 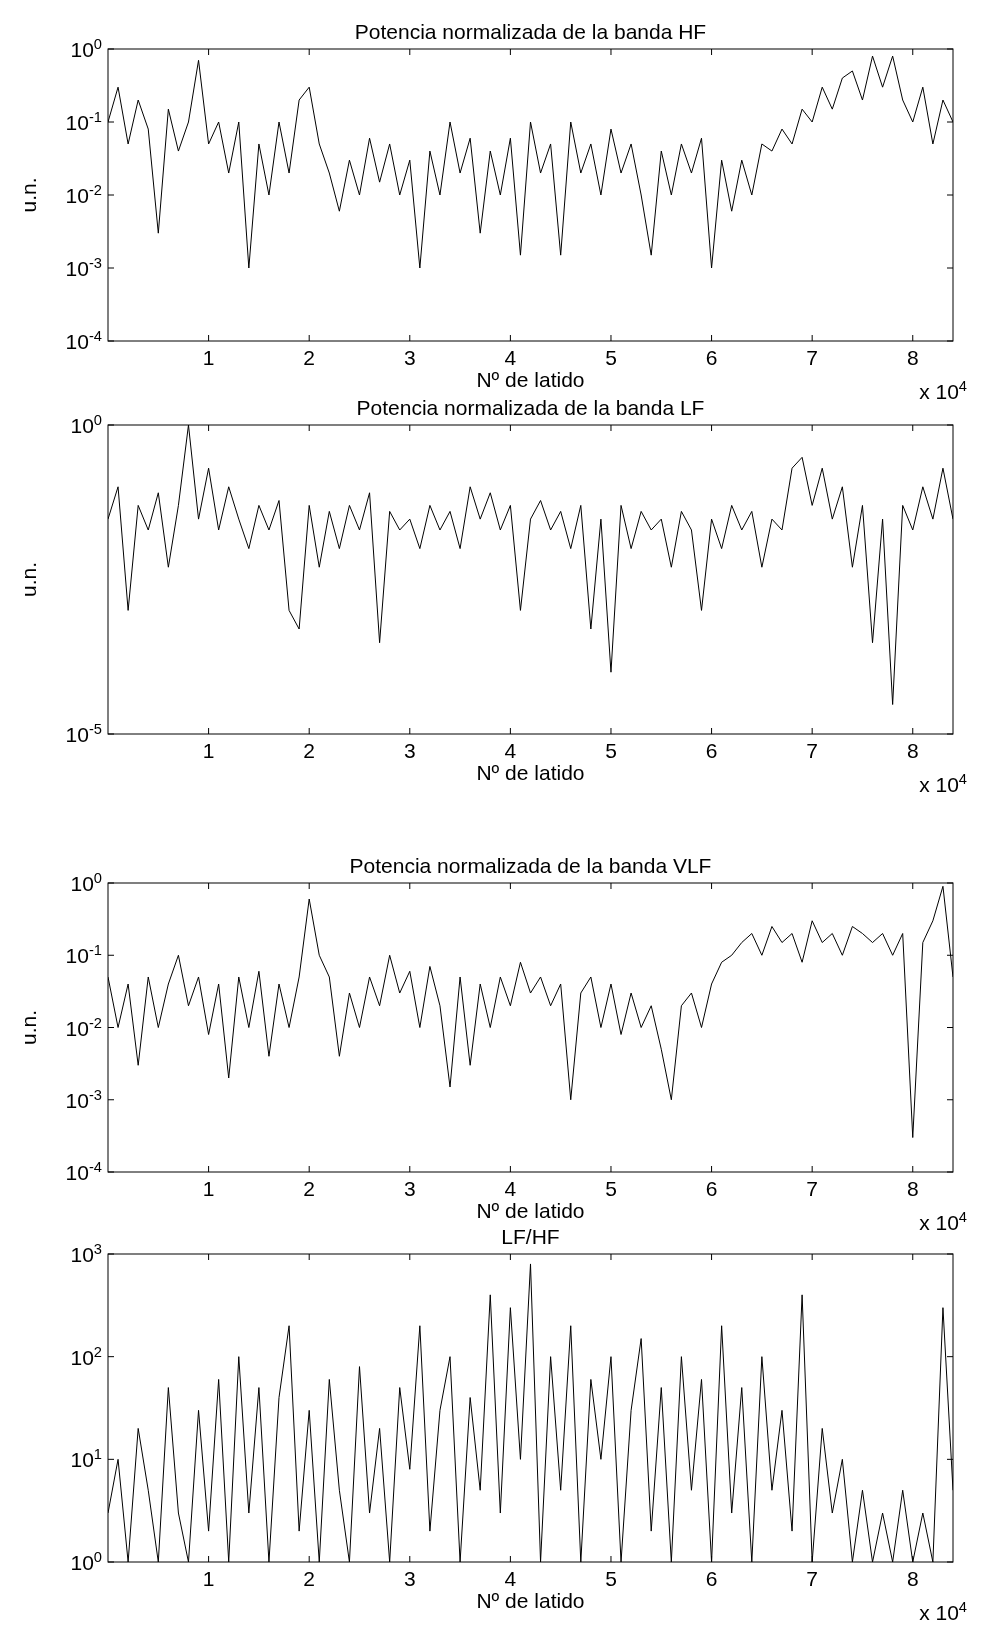 I want to click on chart-title: LF/HF, so click(x=530, y=1236).